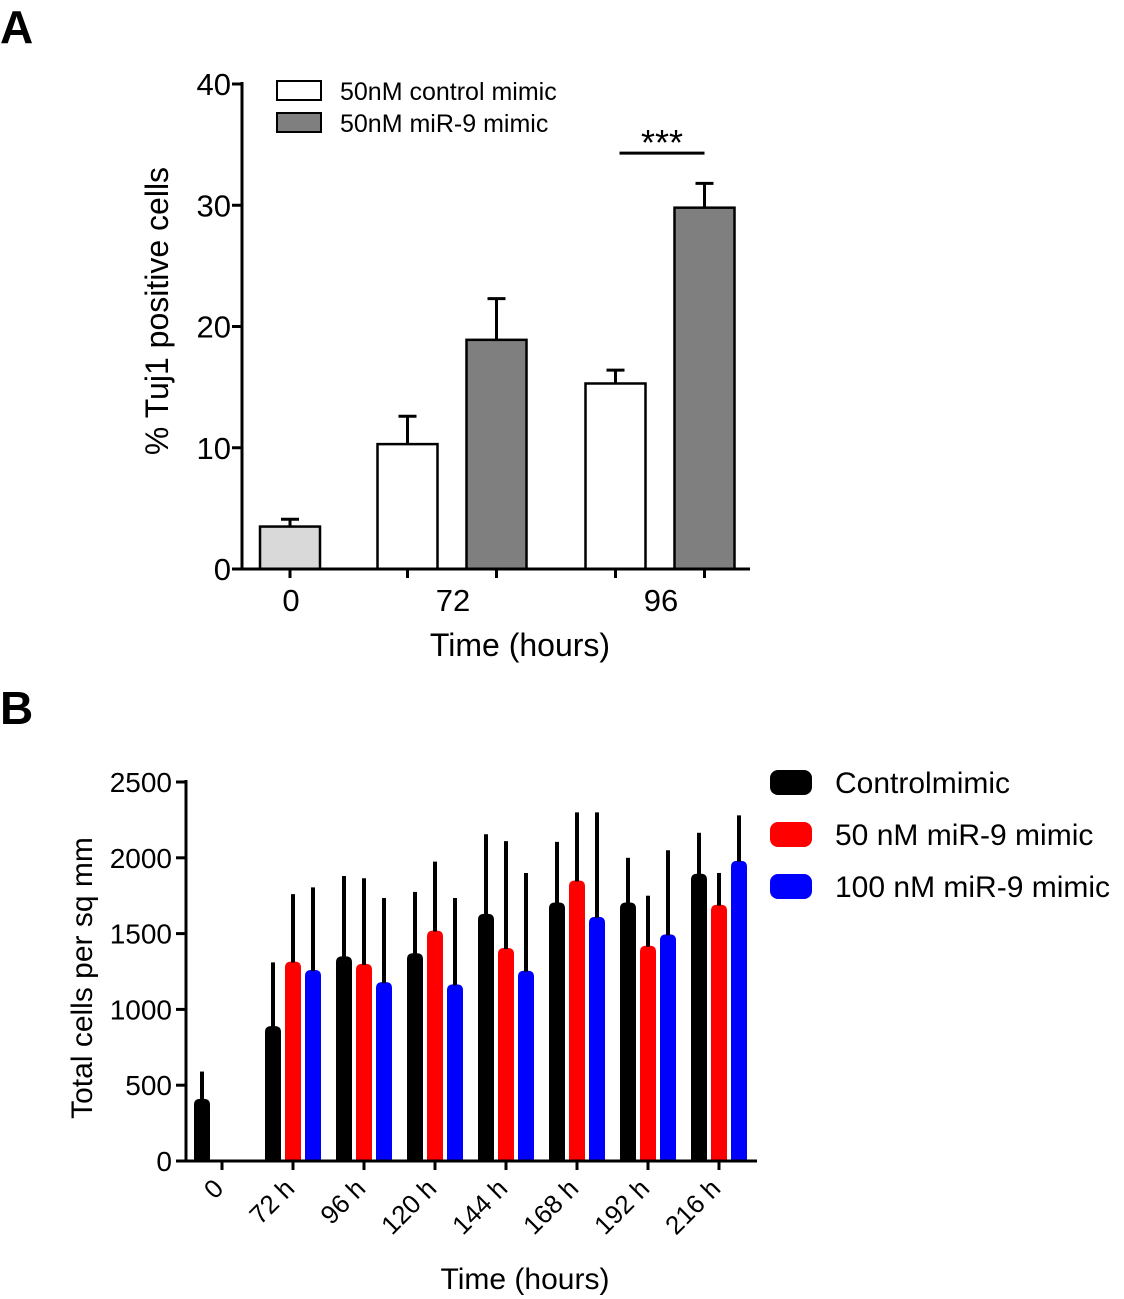  What do you see at coordinates (16, 708) in the screenshot?
I see `panel-b-label: B` at bounding box center [16, 708].